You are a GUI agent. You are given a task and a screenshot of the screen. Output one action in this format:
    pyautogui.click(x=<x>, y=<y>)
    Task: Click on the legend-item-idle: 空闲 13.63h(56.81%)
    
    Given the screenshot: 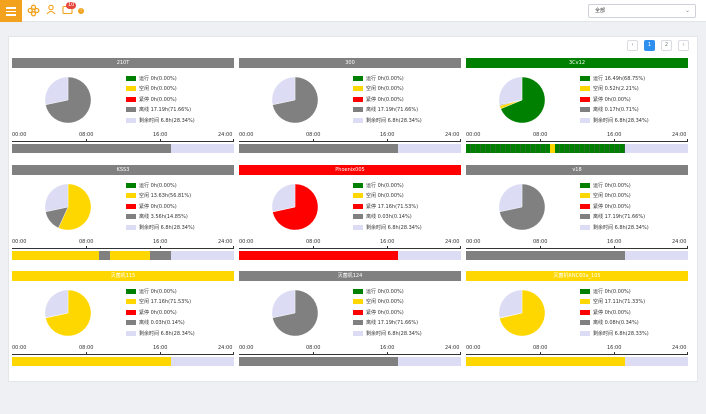 What is the action you would take?
    pyautogui.click(x=160, y=196)
    